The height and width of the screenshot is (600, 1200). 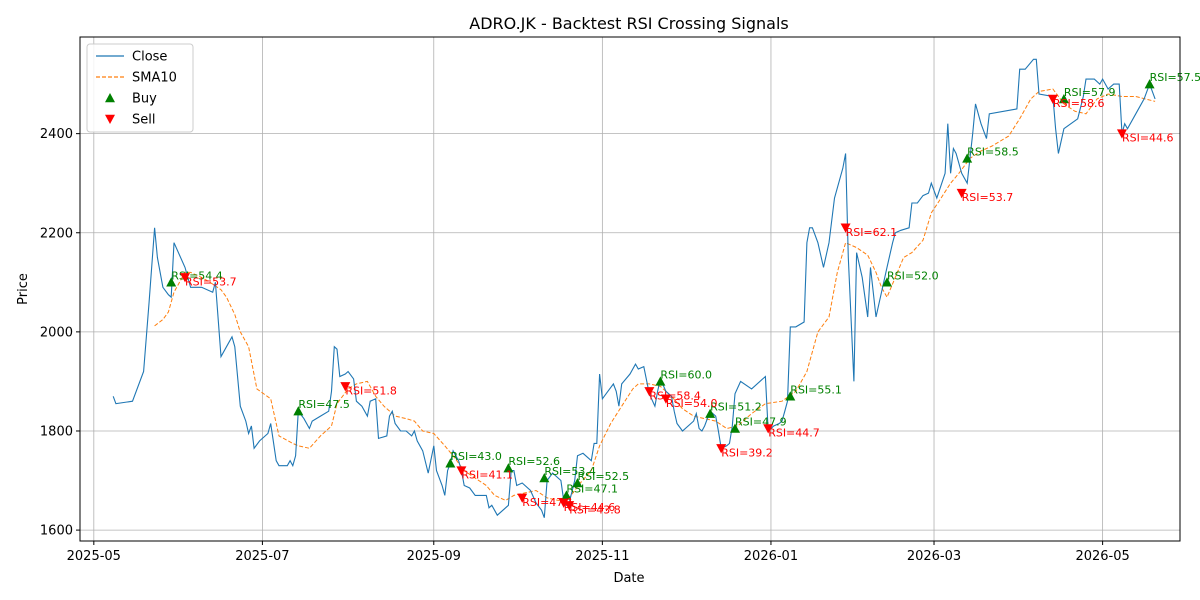 What do you see at coordinates (993, 151) in the screenshot?
I see `buy-annotation: RSI=58.5` at bounding box center [993, 151].